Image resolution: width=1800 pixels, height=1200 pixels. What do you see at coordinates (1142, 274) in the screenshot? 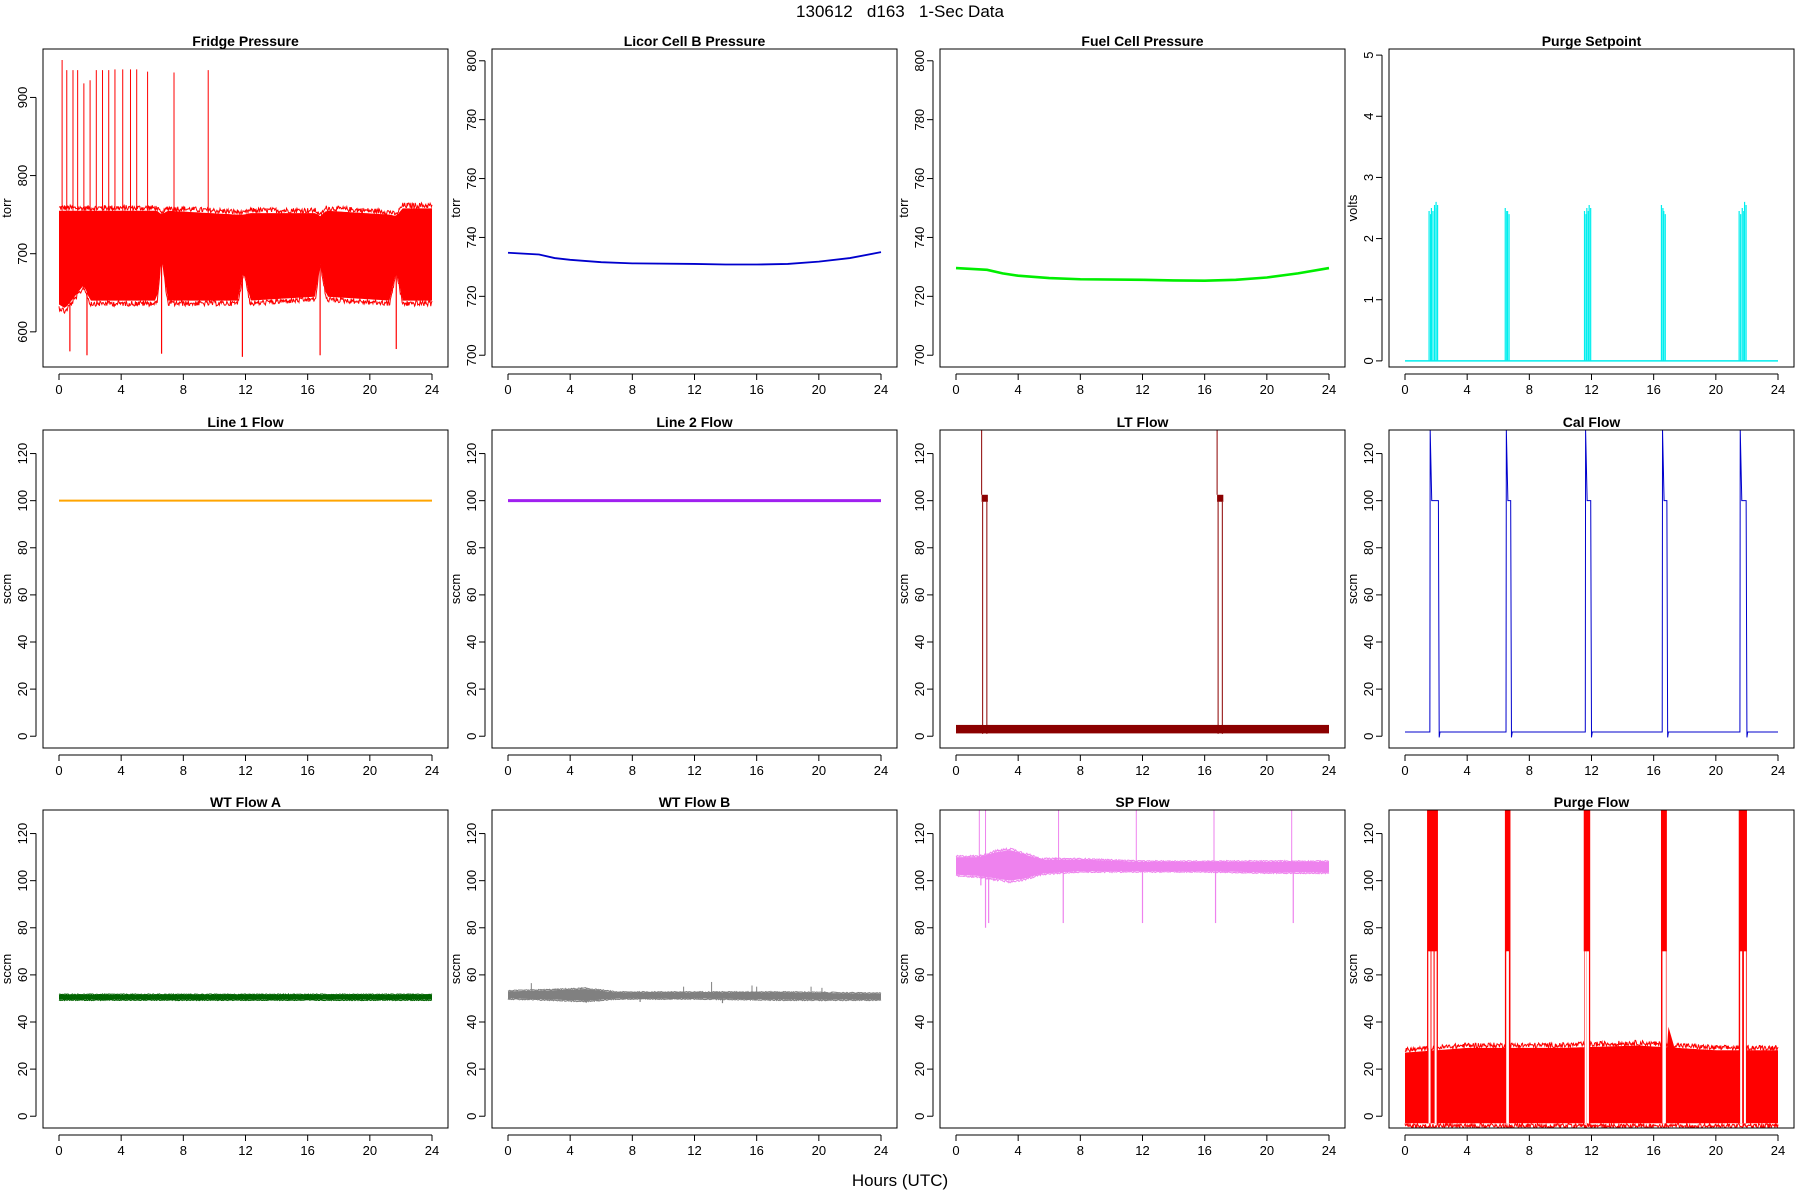
I see `series-line` at bounding box center [1142, 274].